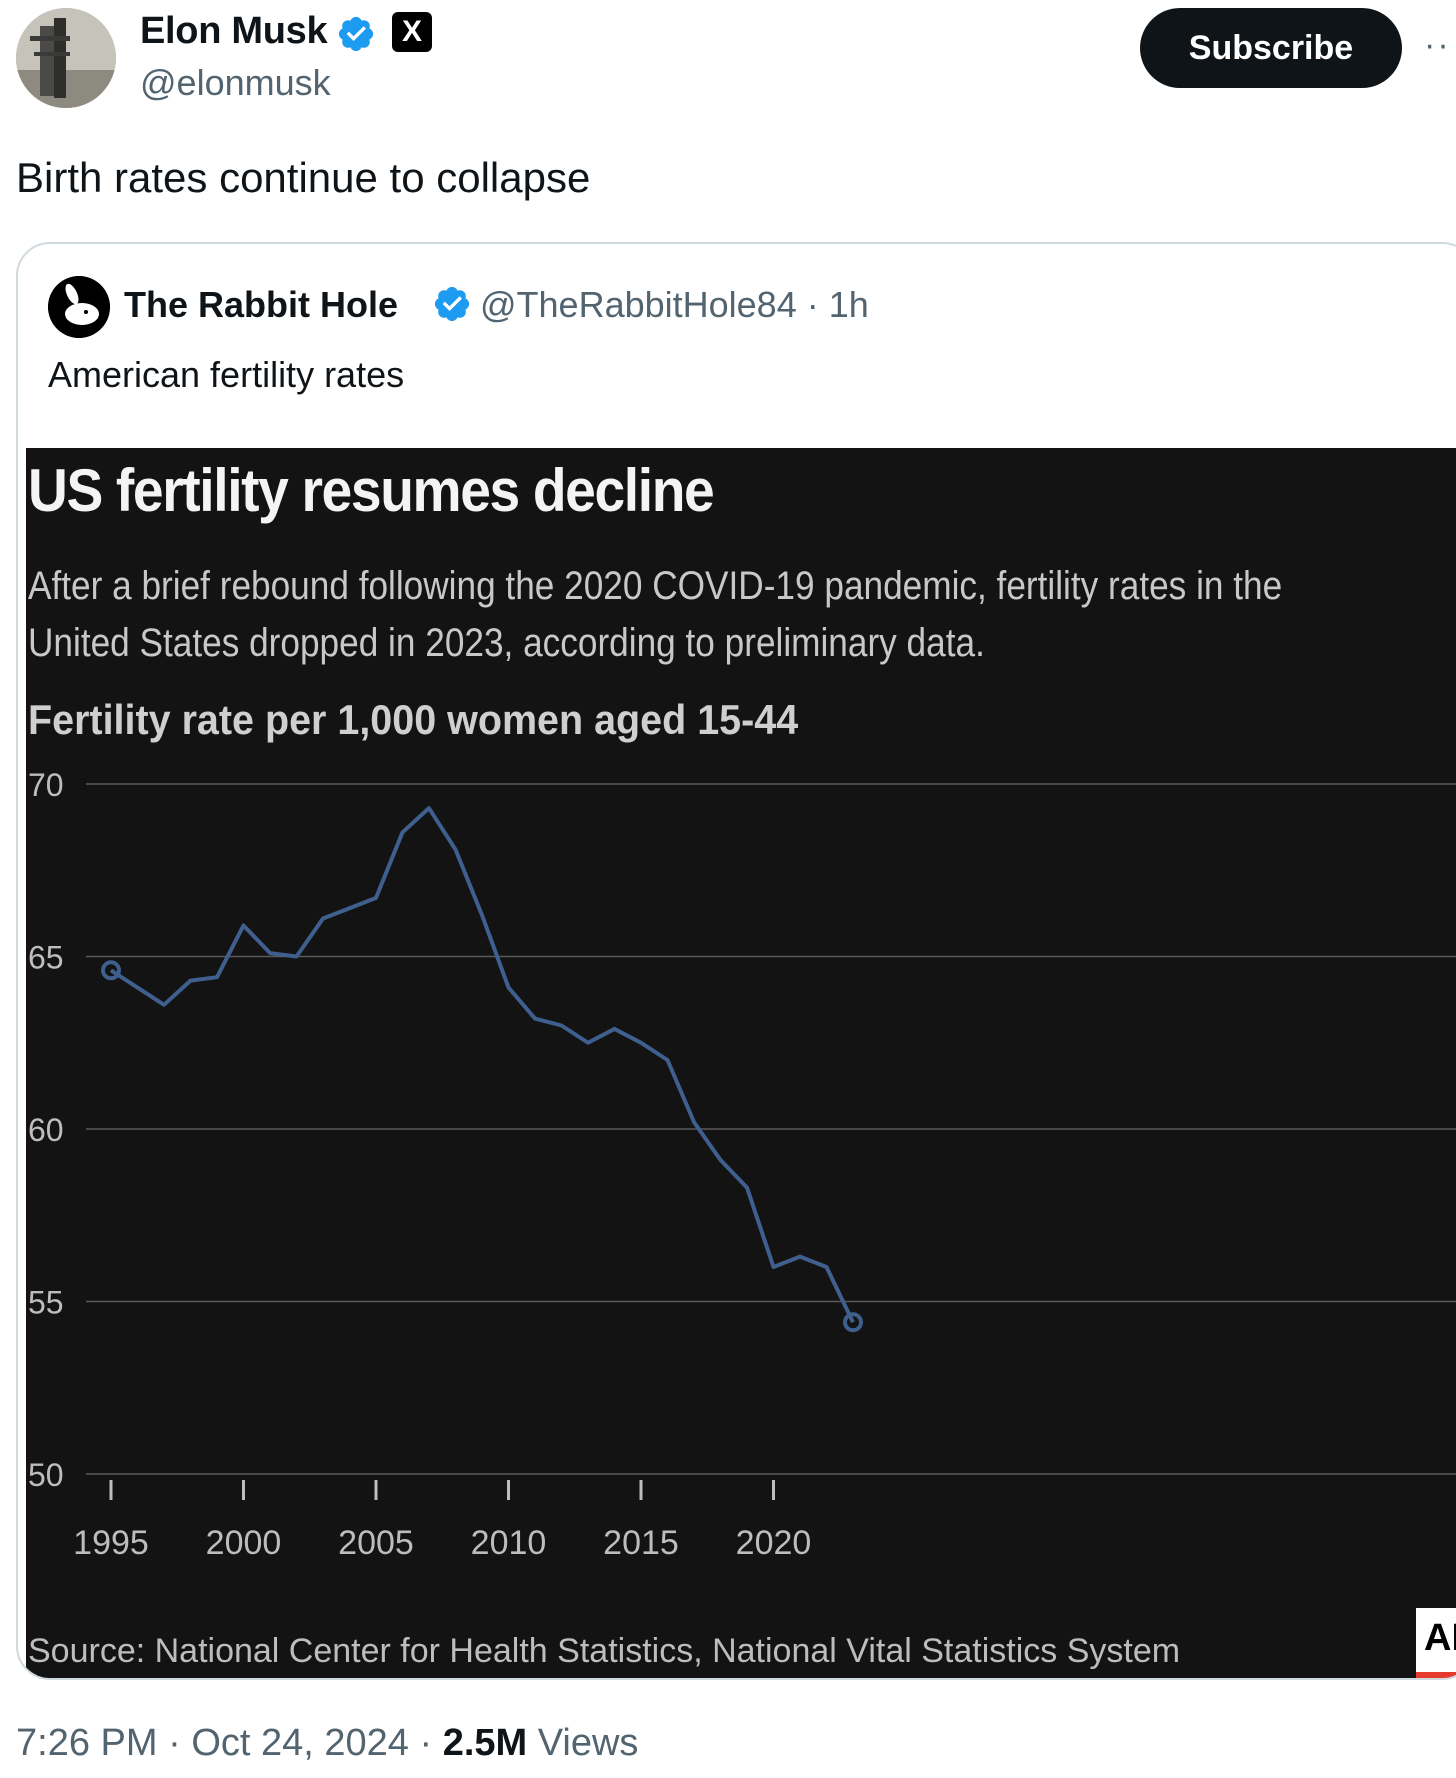 The image size is (1456, 1778). I want to click on x-tick-label: 2015, so click(641, 1543).